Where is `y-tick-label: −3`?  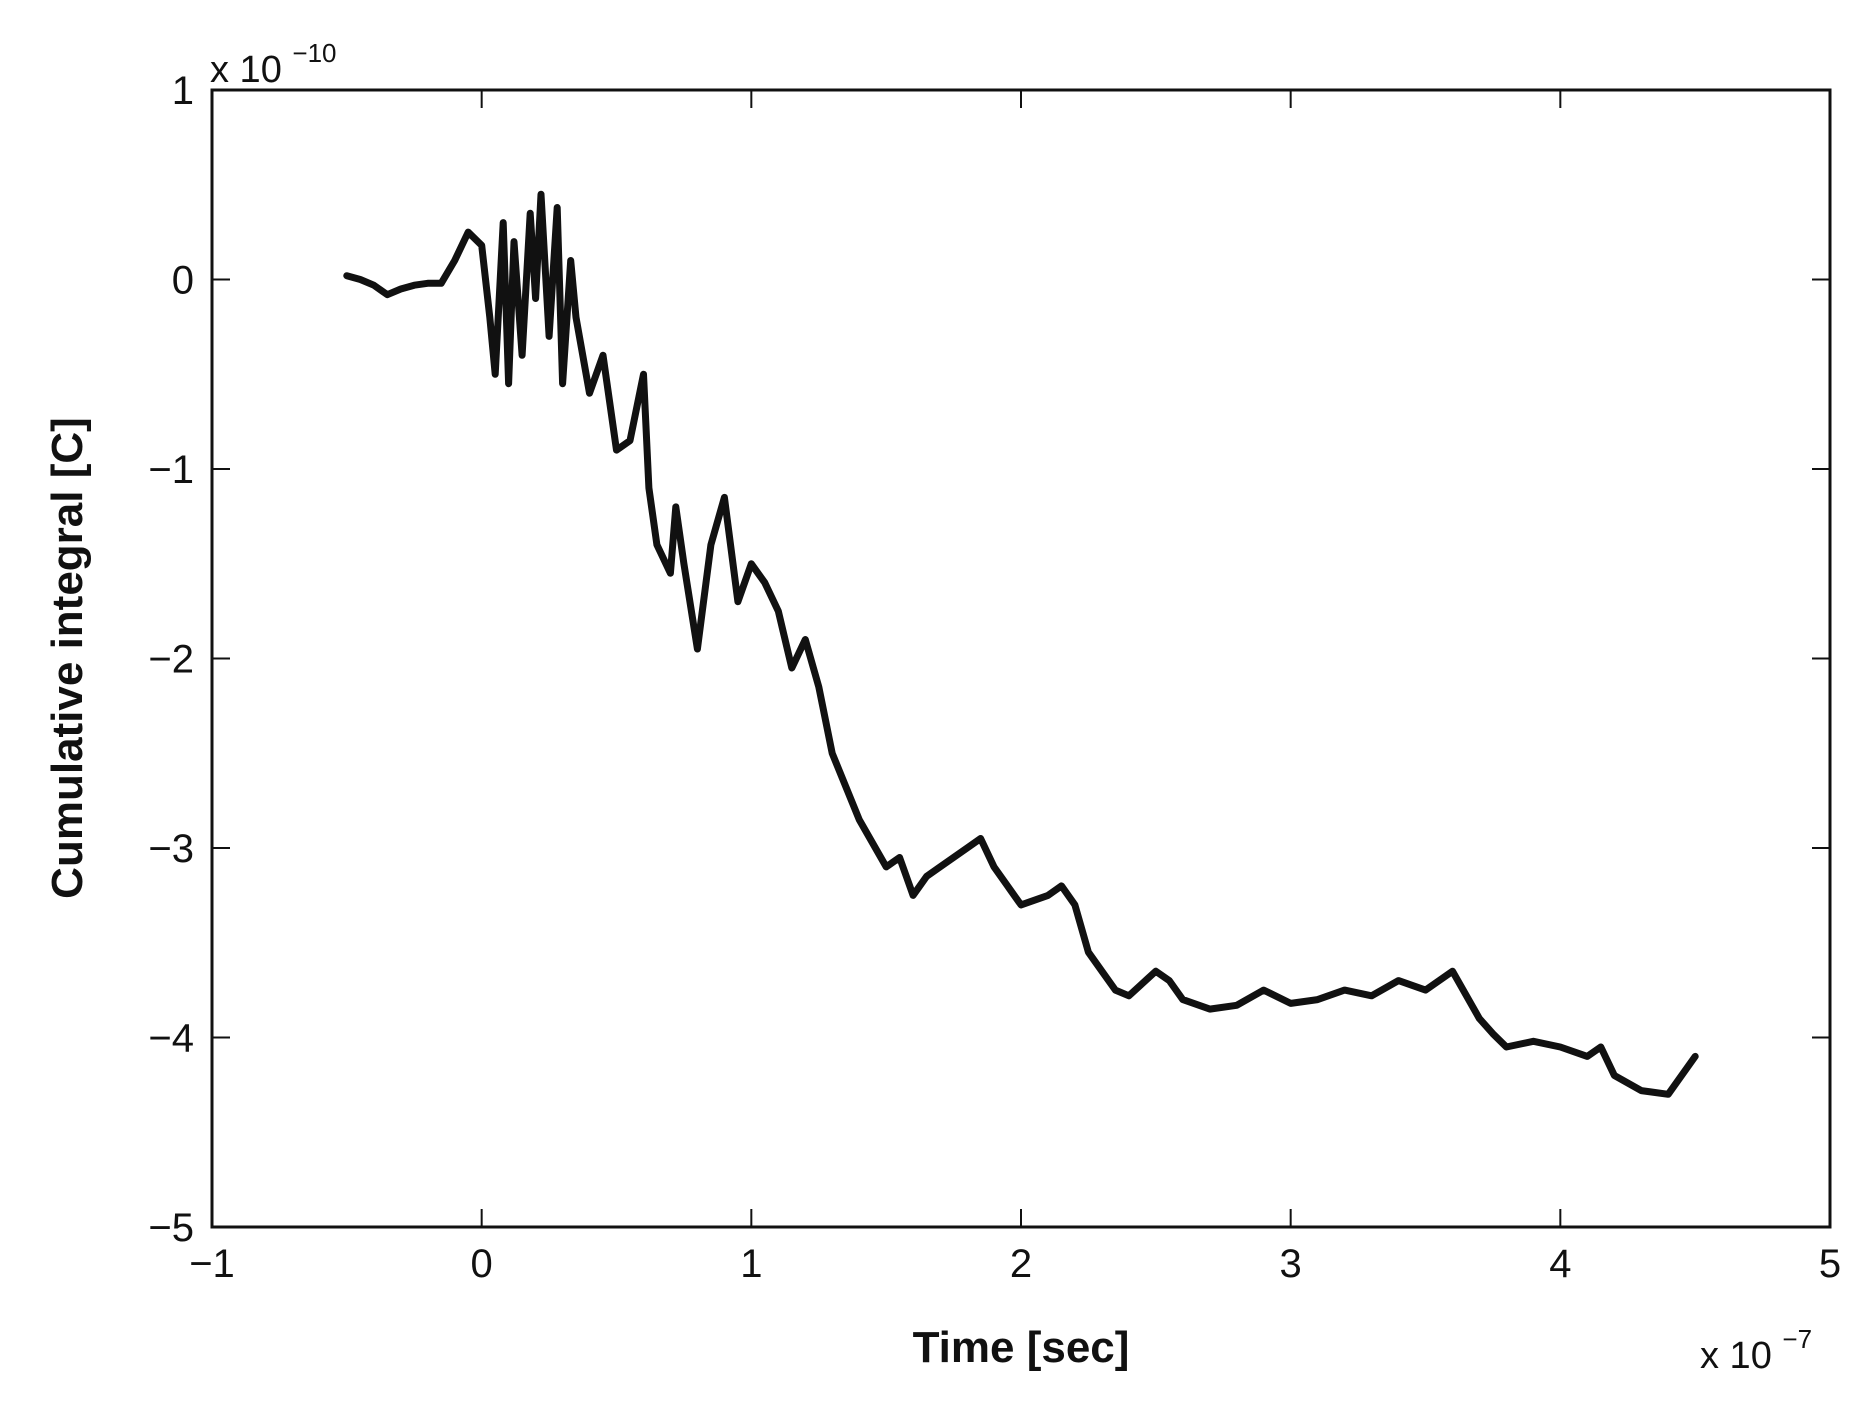
y-tick-label: −3 is located at coordinates (171, 849).